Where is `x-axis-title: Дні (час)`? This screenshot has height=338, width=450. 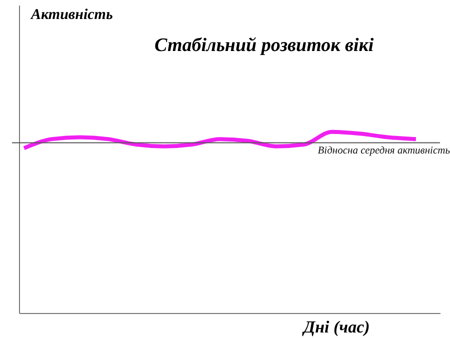
x-axis-title: Дні (час) is located at coordinates (336, 327).